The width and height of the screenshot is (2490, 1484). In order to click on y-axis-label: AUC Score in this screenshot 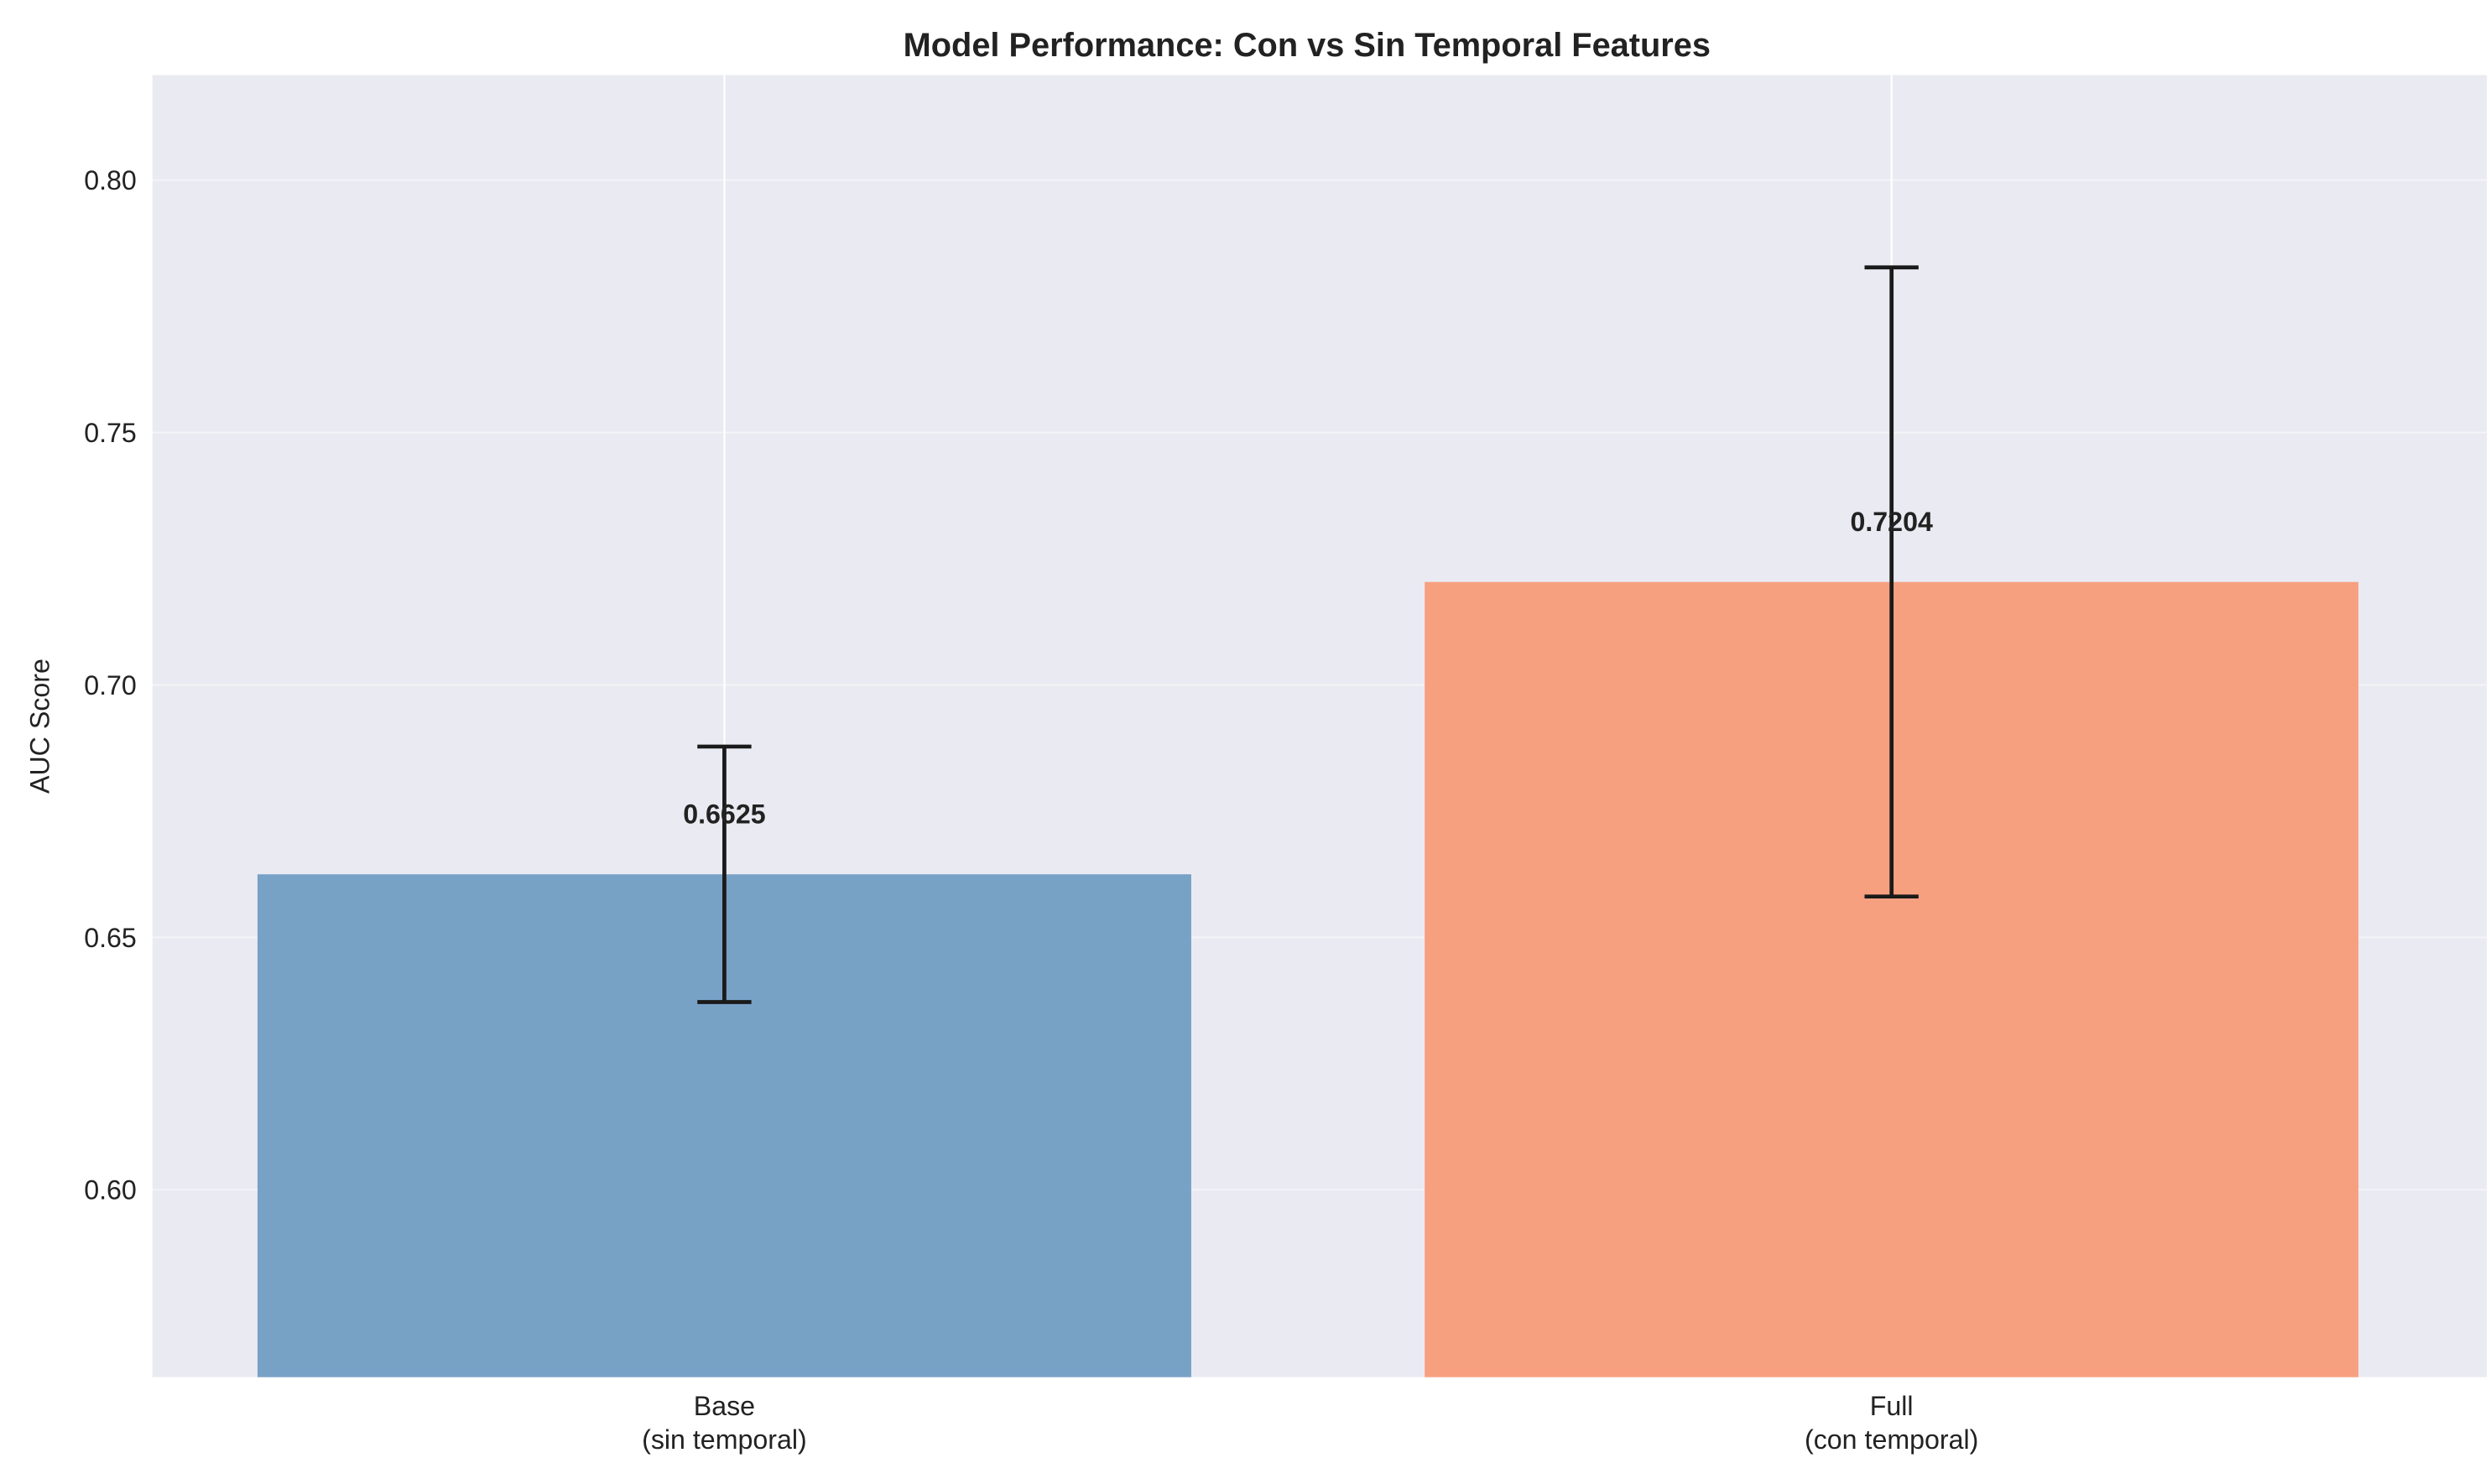, I will do `click(40, 726)`.